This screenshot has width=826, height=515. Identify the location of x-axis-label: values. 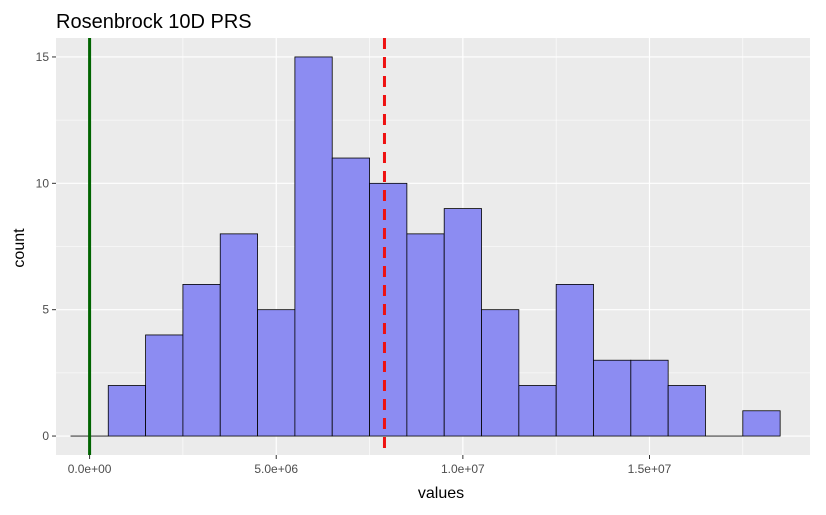
(441, 493).